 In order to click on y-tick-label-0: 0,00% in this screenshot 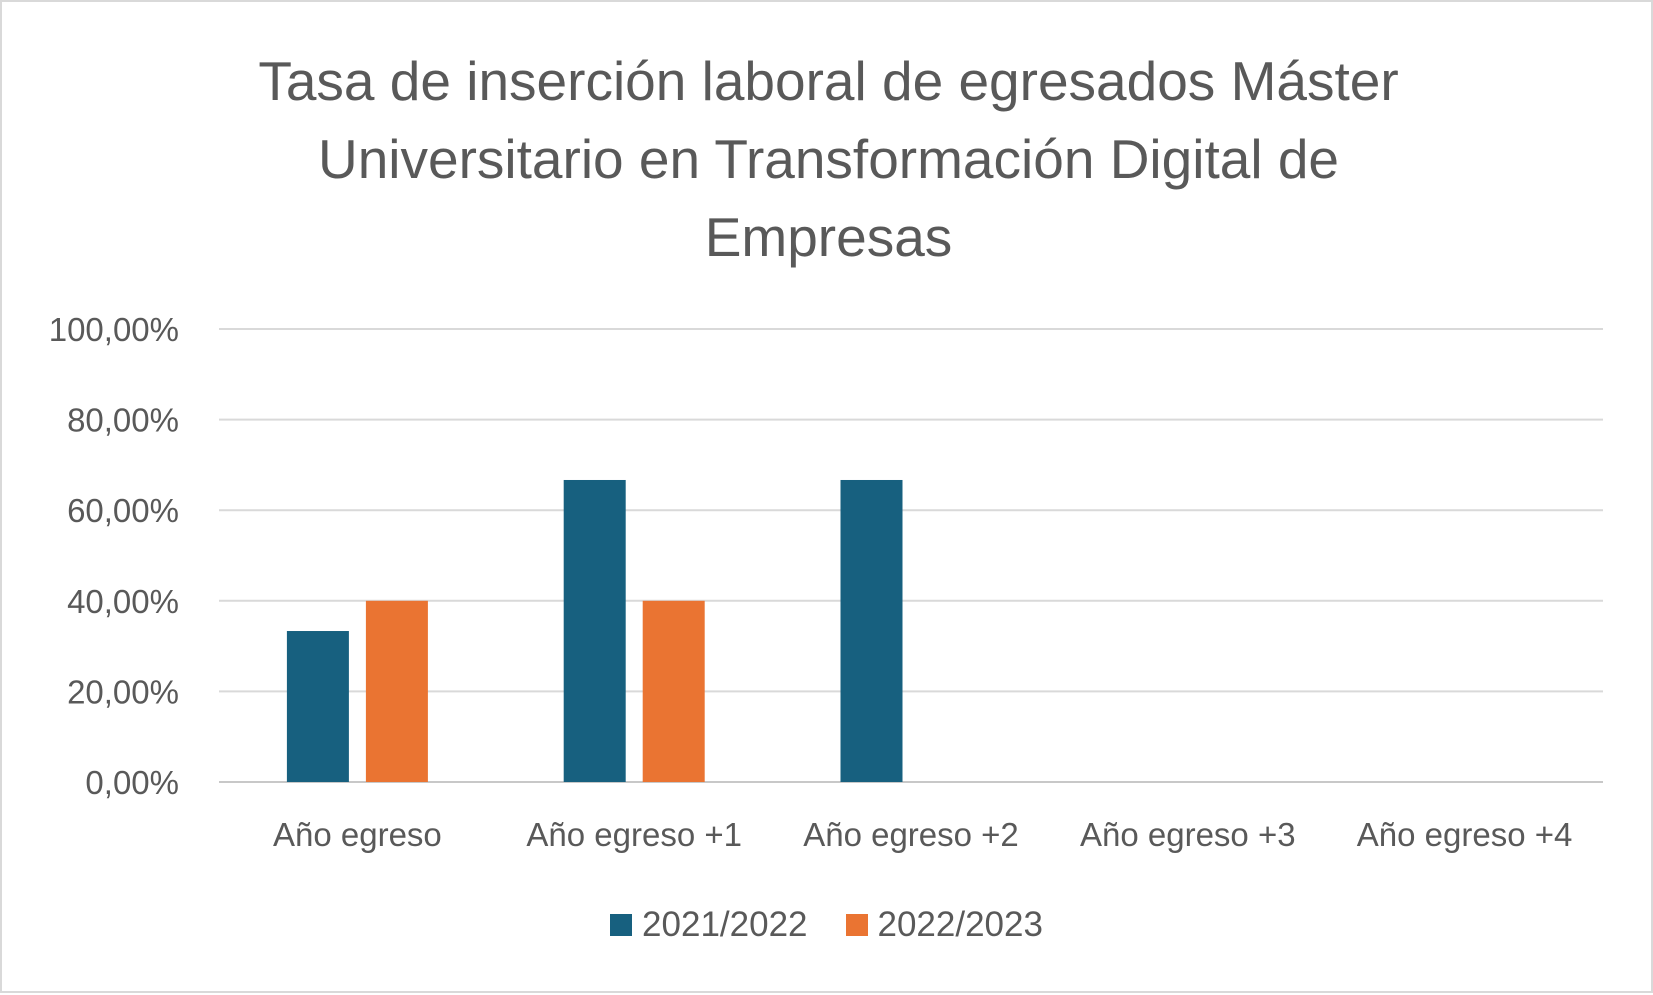, I will do `click(132, 782)`.